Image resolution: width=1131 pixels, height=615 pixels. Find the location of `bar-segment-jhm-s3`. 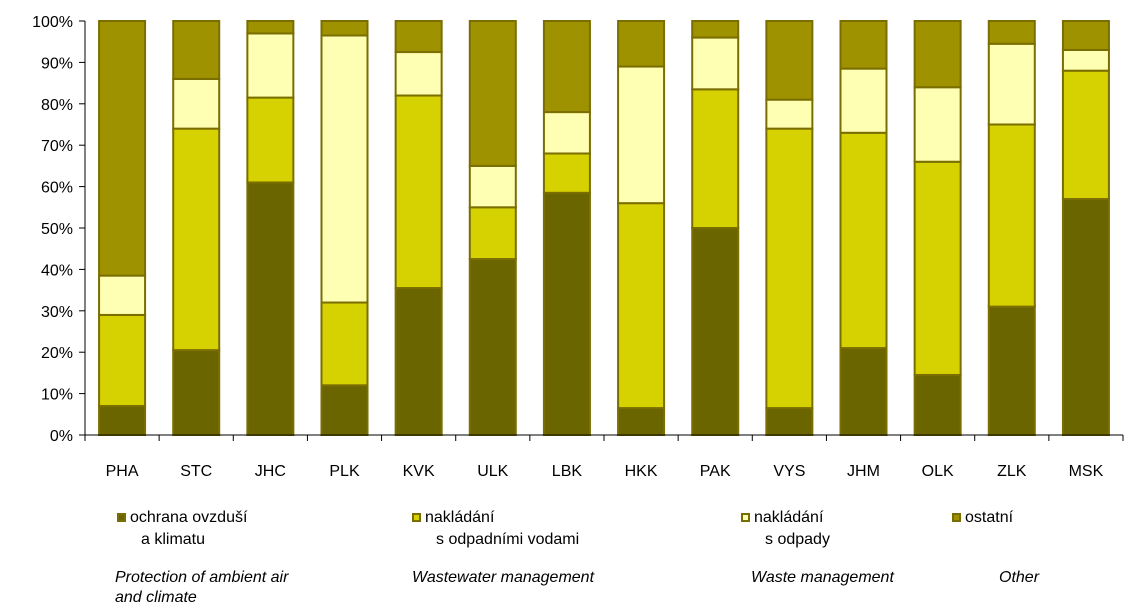

bar-segment-jhm-s3 is located at coordinates (863, 45).